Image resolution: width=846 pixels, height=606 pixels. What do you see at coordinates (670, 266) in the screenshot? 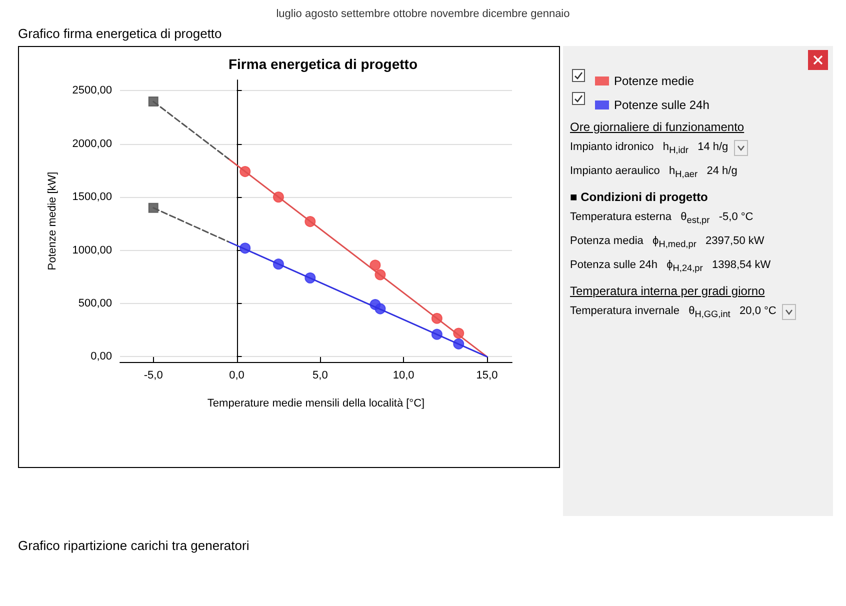
I see `text: Potenza sulle 24h ϕ$_{H,24,pr}$ 1398,54 kW` at bounding box center [670, 266].